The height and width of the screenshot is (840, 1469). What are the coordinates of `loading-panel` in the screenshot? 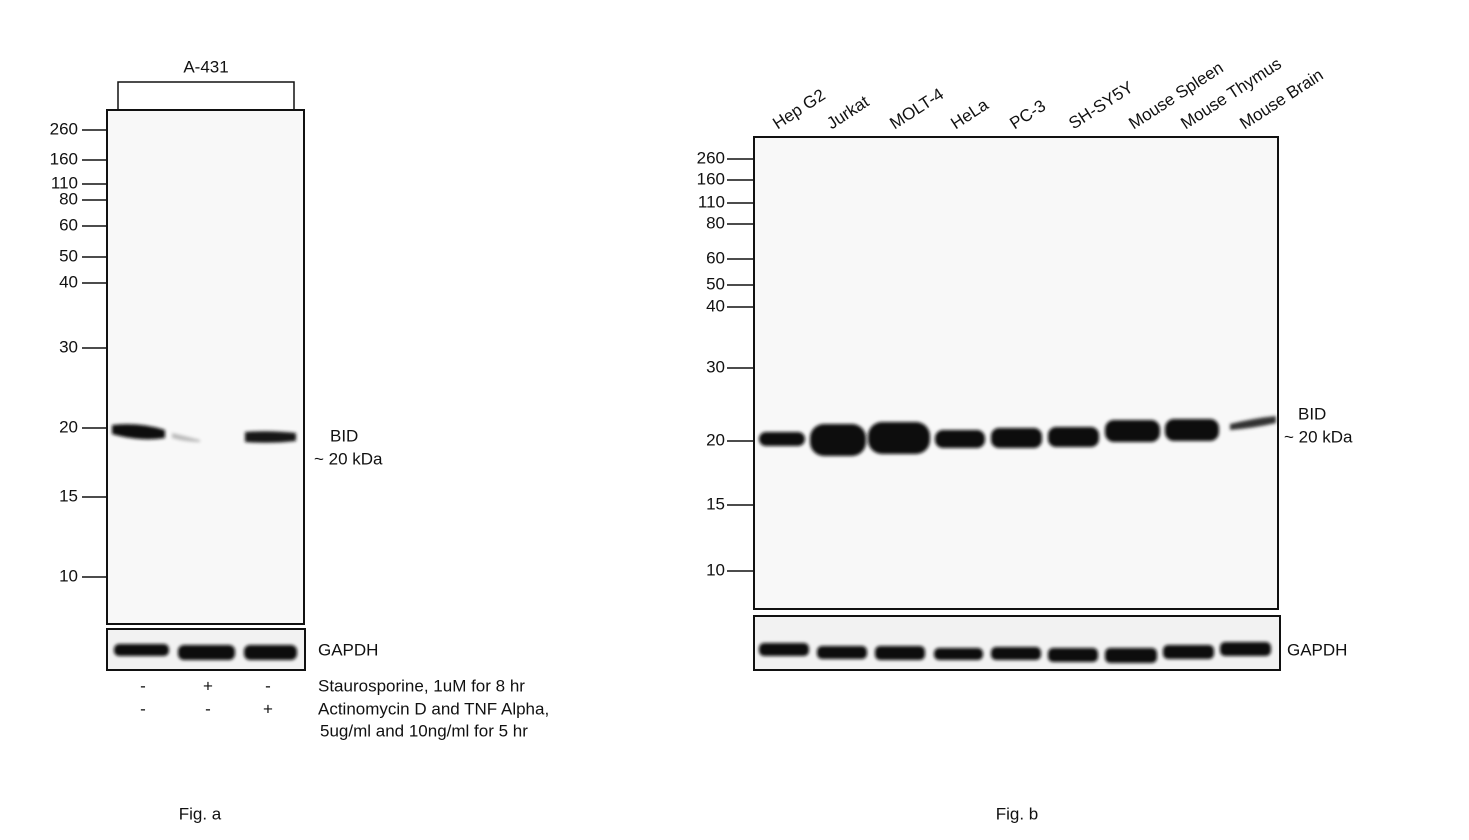 It's located at (1017, 643).